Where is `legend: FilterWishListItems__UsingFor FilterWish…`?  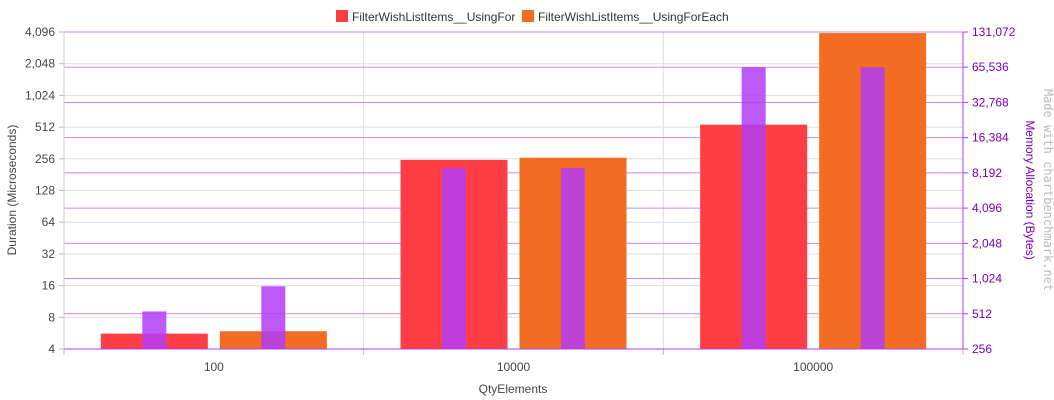 legend: FilterWishListItems__UsingFor FilterWish… is located at coordinates (532, 17).